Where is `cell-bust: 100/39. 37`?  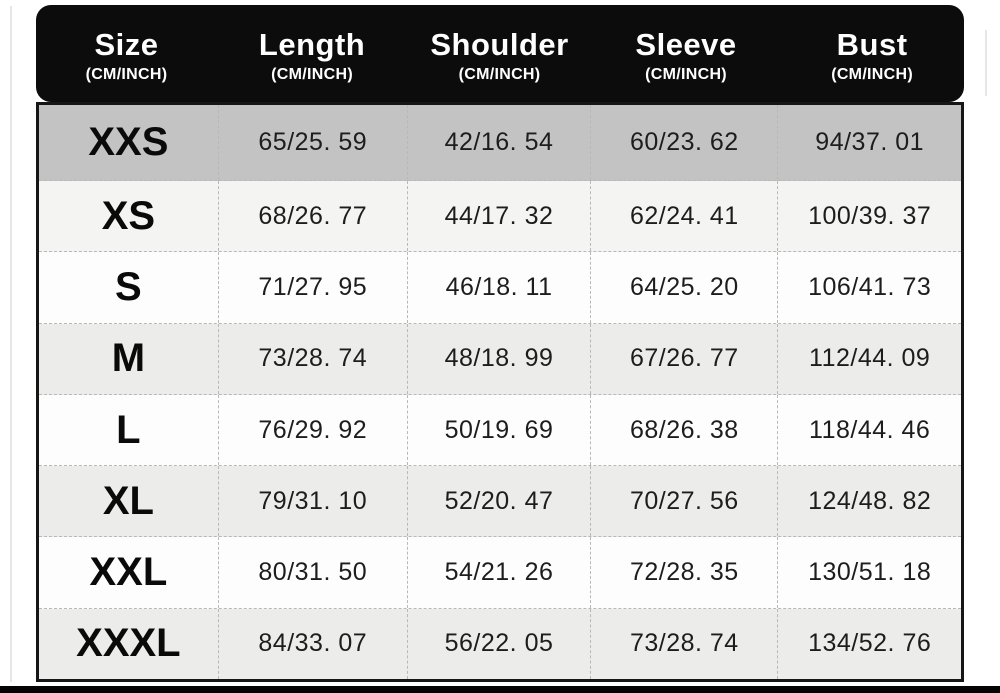 cell-bust: 100/39. 37 is located at coordinates (870, 215).